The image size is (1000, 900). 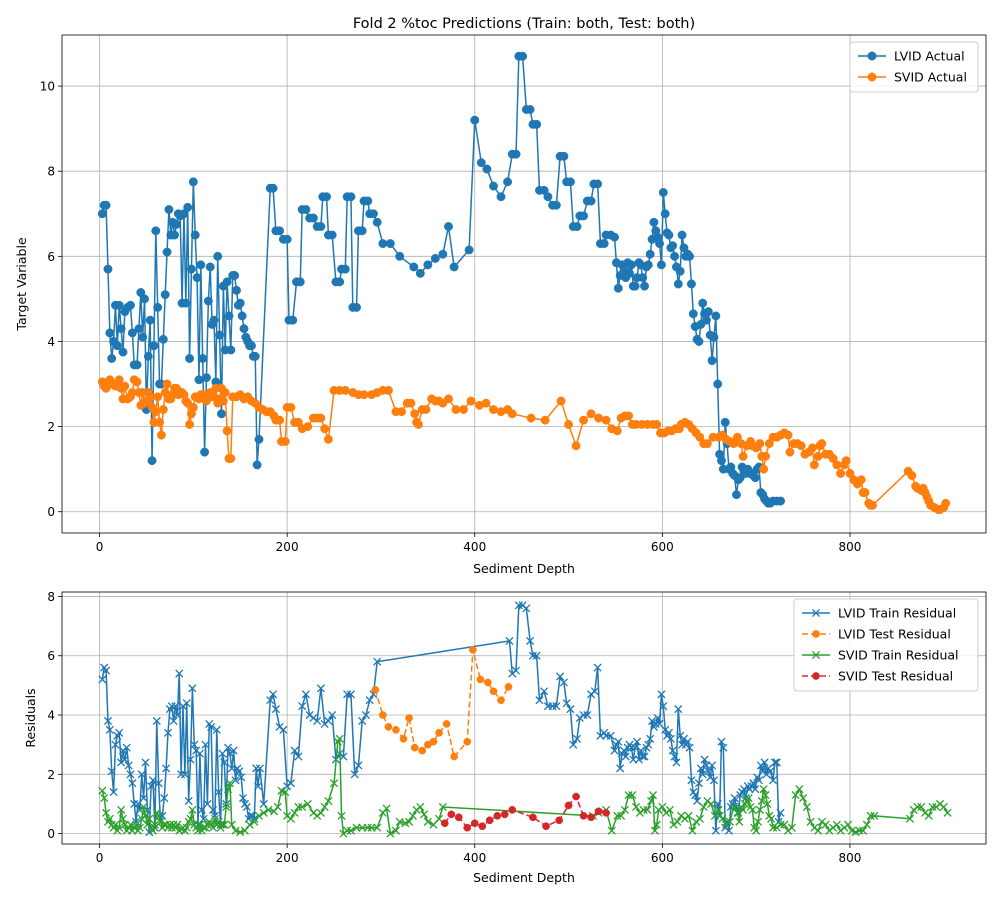 I want to click on bottom-x-tick-label: 800, so click(x=850, y=858).